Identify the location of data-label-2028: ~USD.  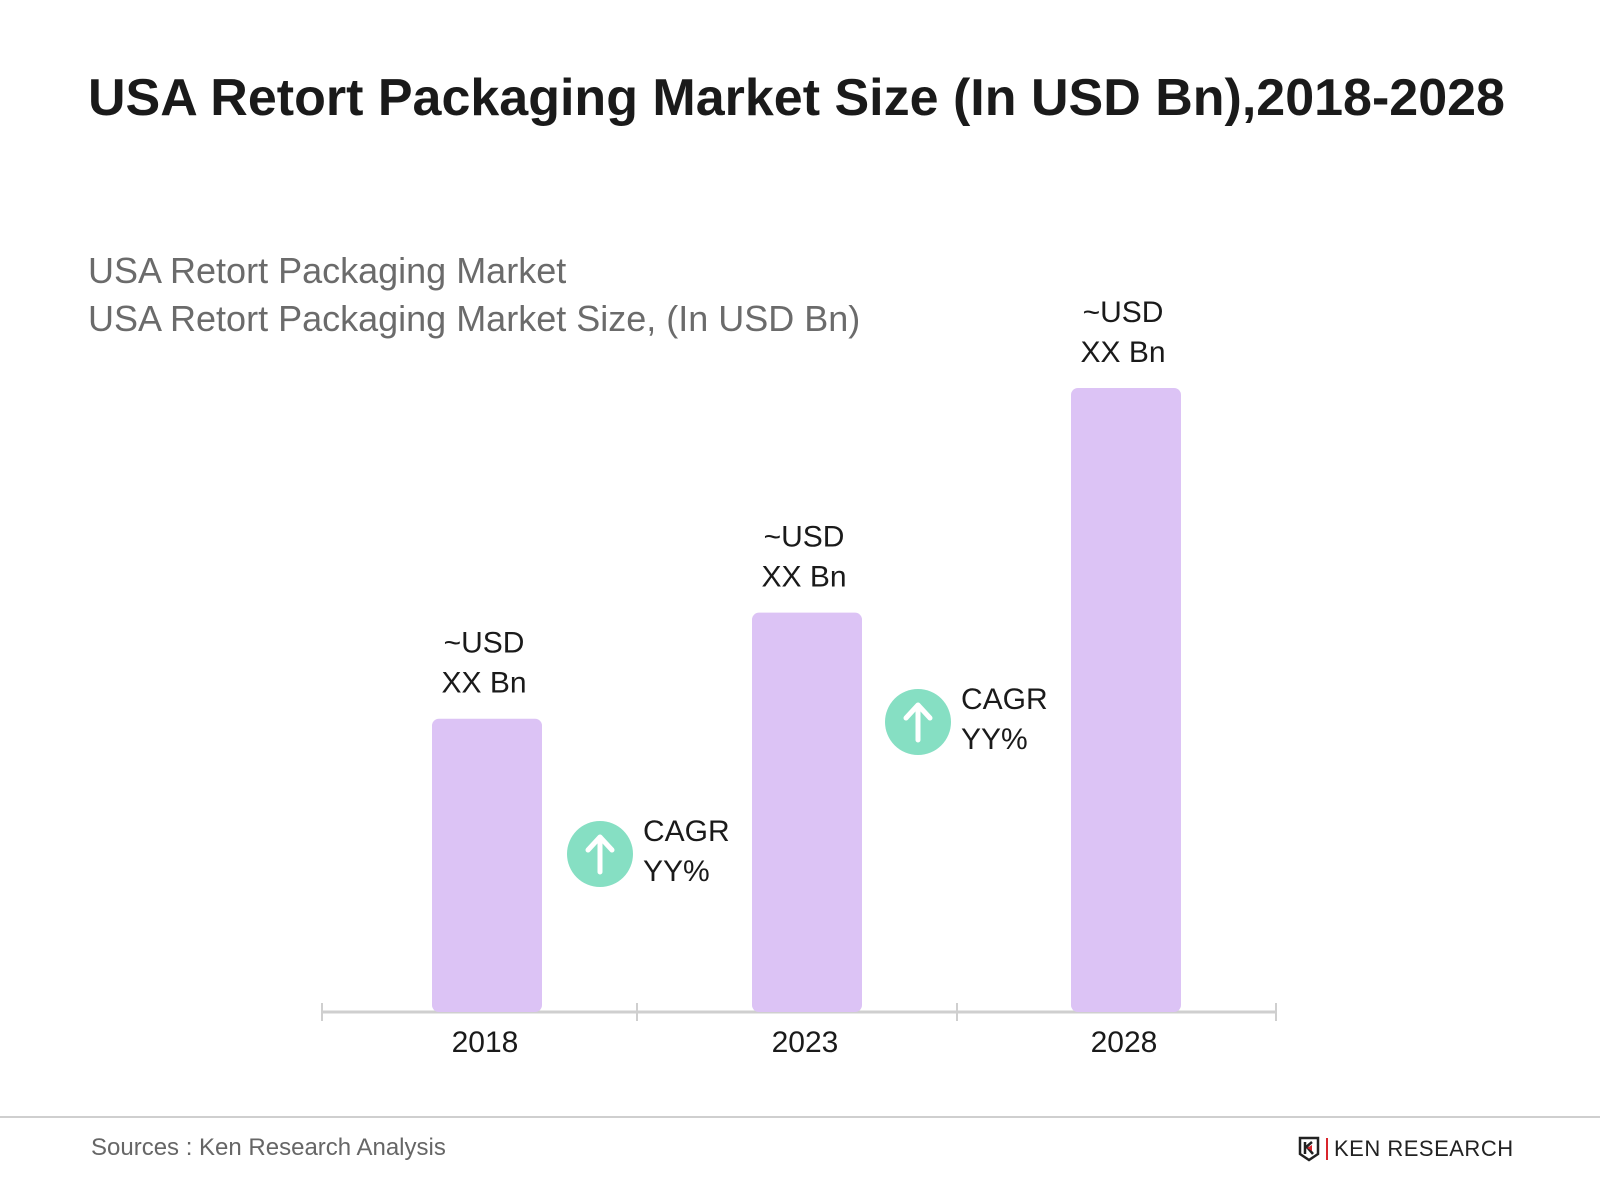
(1123, 312).